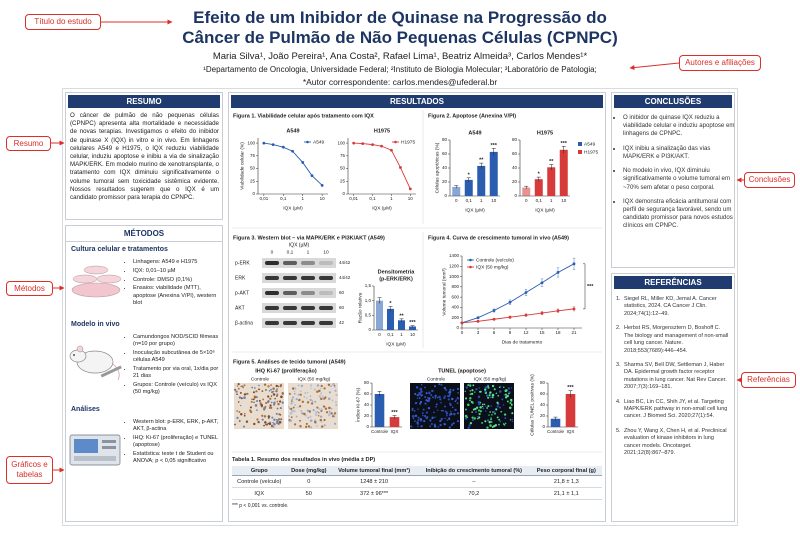 The image size is (800, 533). What do you see at coordinates (769, 180) in the screenshot?
I see `callout: Conclusões` at bounding box center [769, 180].